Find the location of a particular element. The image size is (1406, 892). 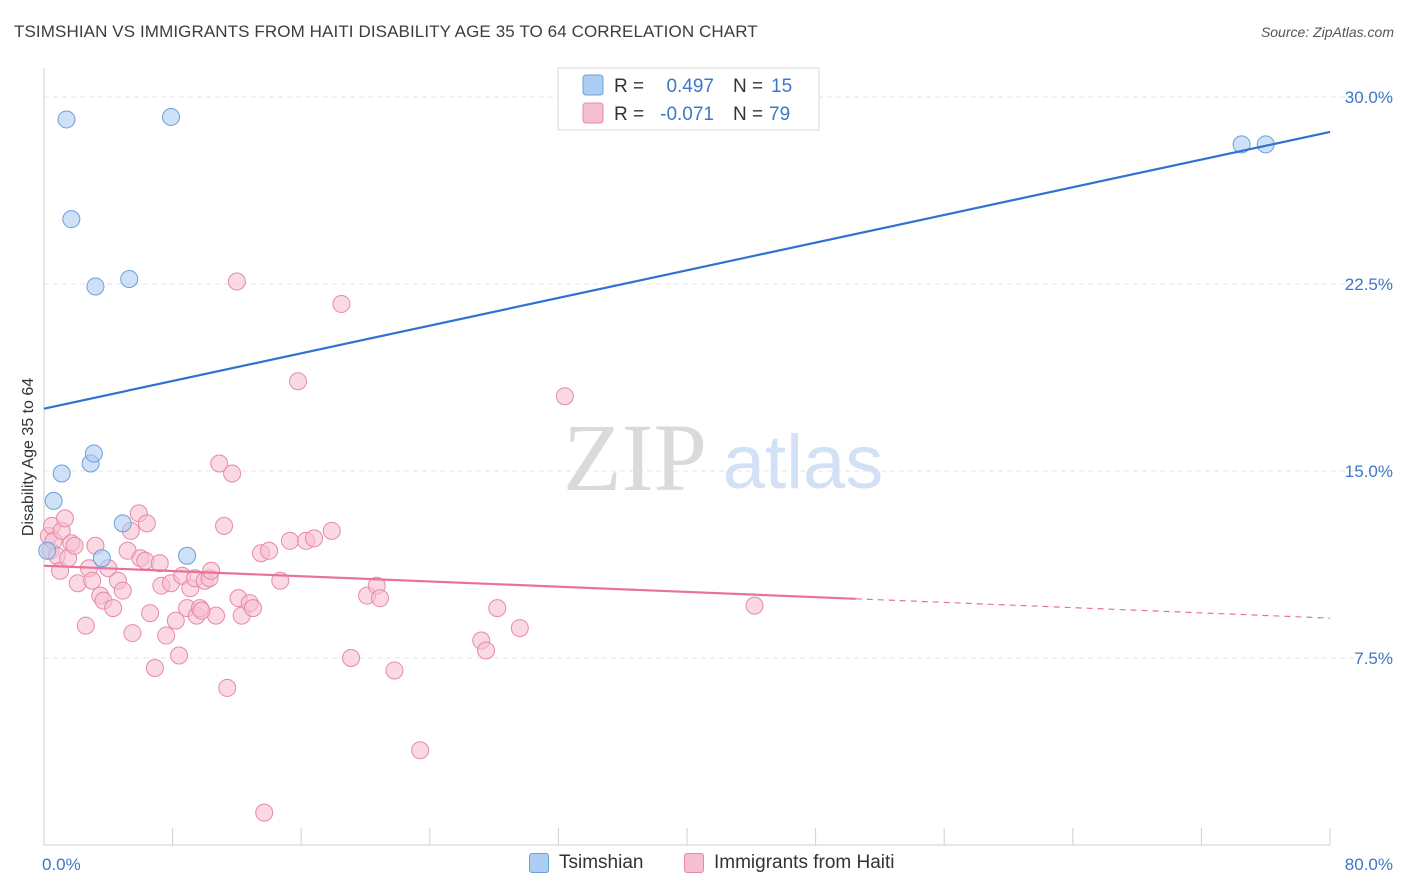

y-tick-label: 30.0% is located at coordinates (1369, 97).